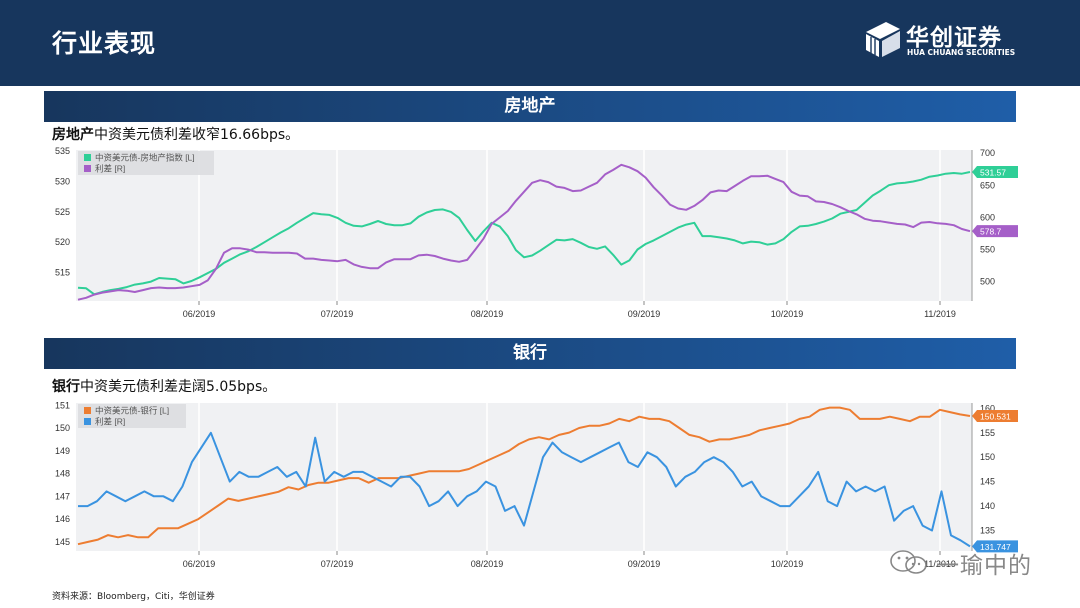 The width and height of the screenshot is (1080, 608). What do you see at coordinates (66, 387) in the screenshot?
I see `caption-bold: 银行` at bounding box center [66, 387].